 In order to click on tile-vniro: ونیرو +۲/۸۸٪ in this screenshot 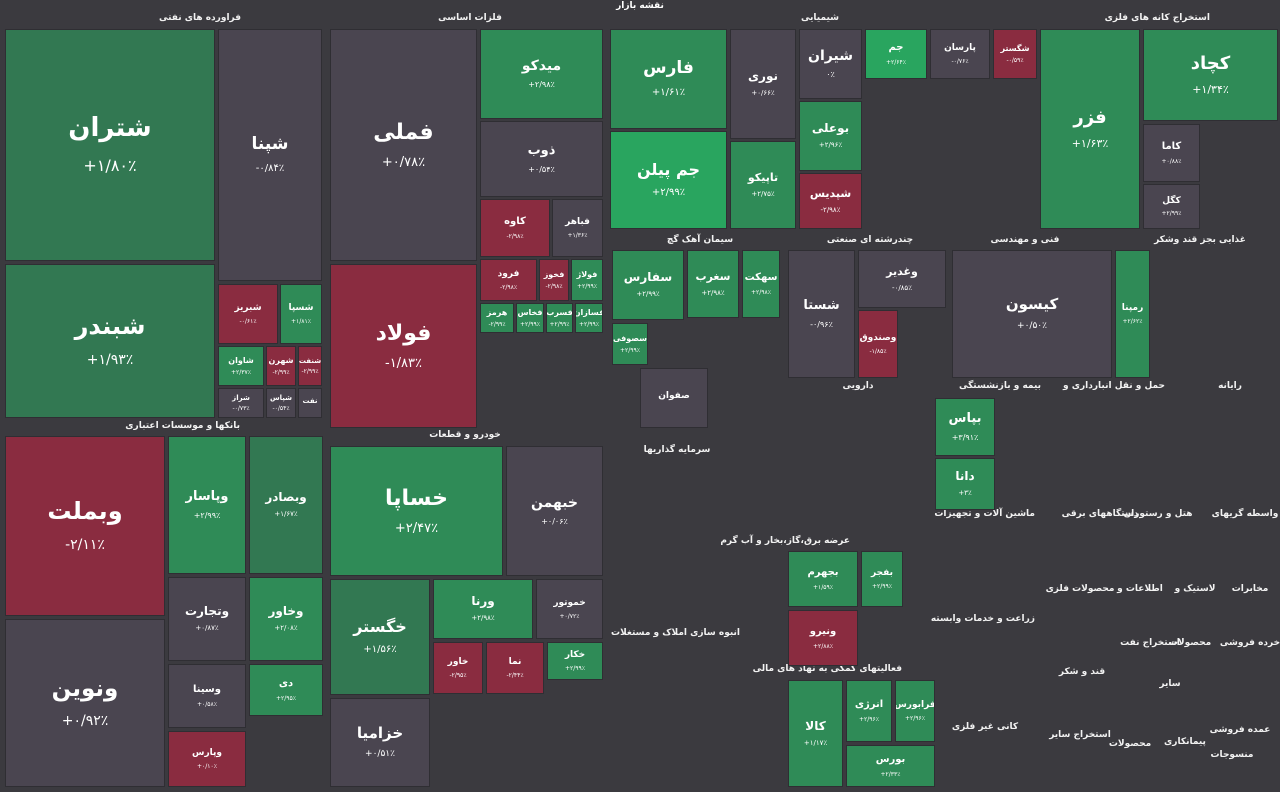, I will do `click(823, 638)`.